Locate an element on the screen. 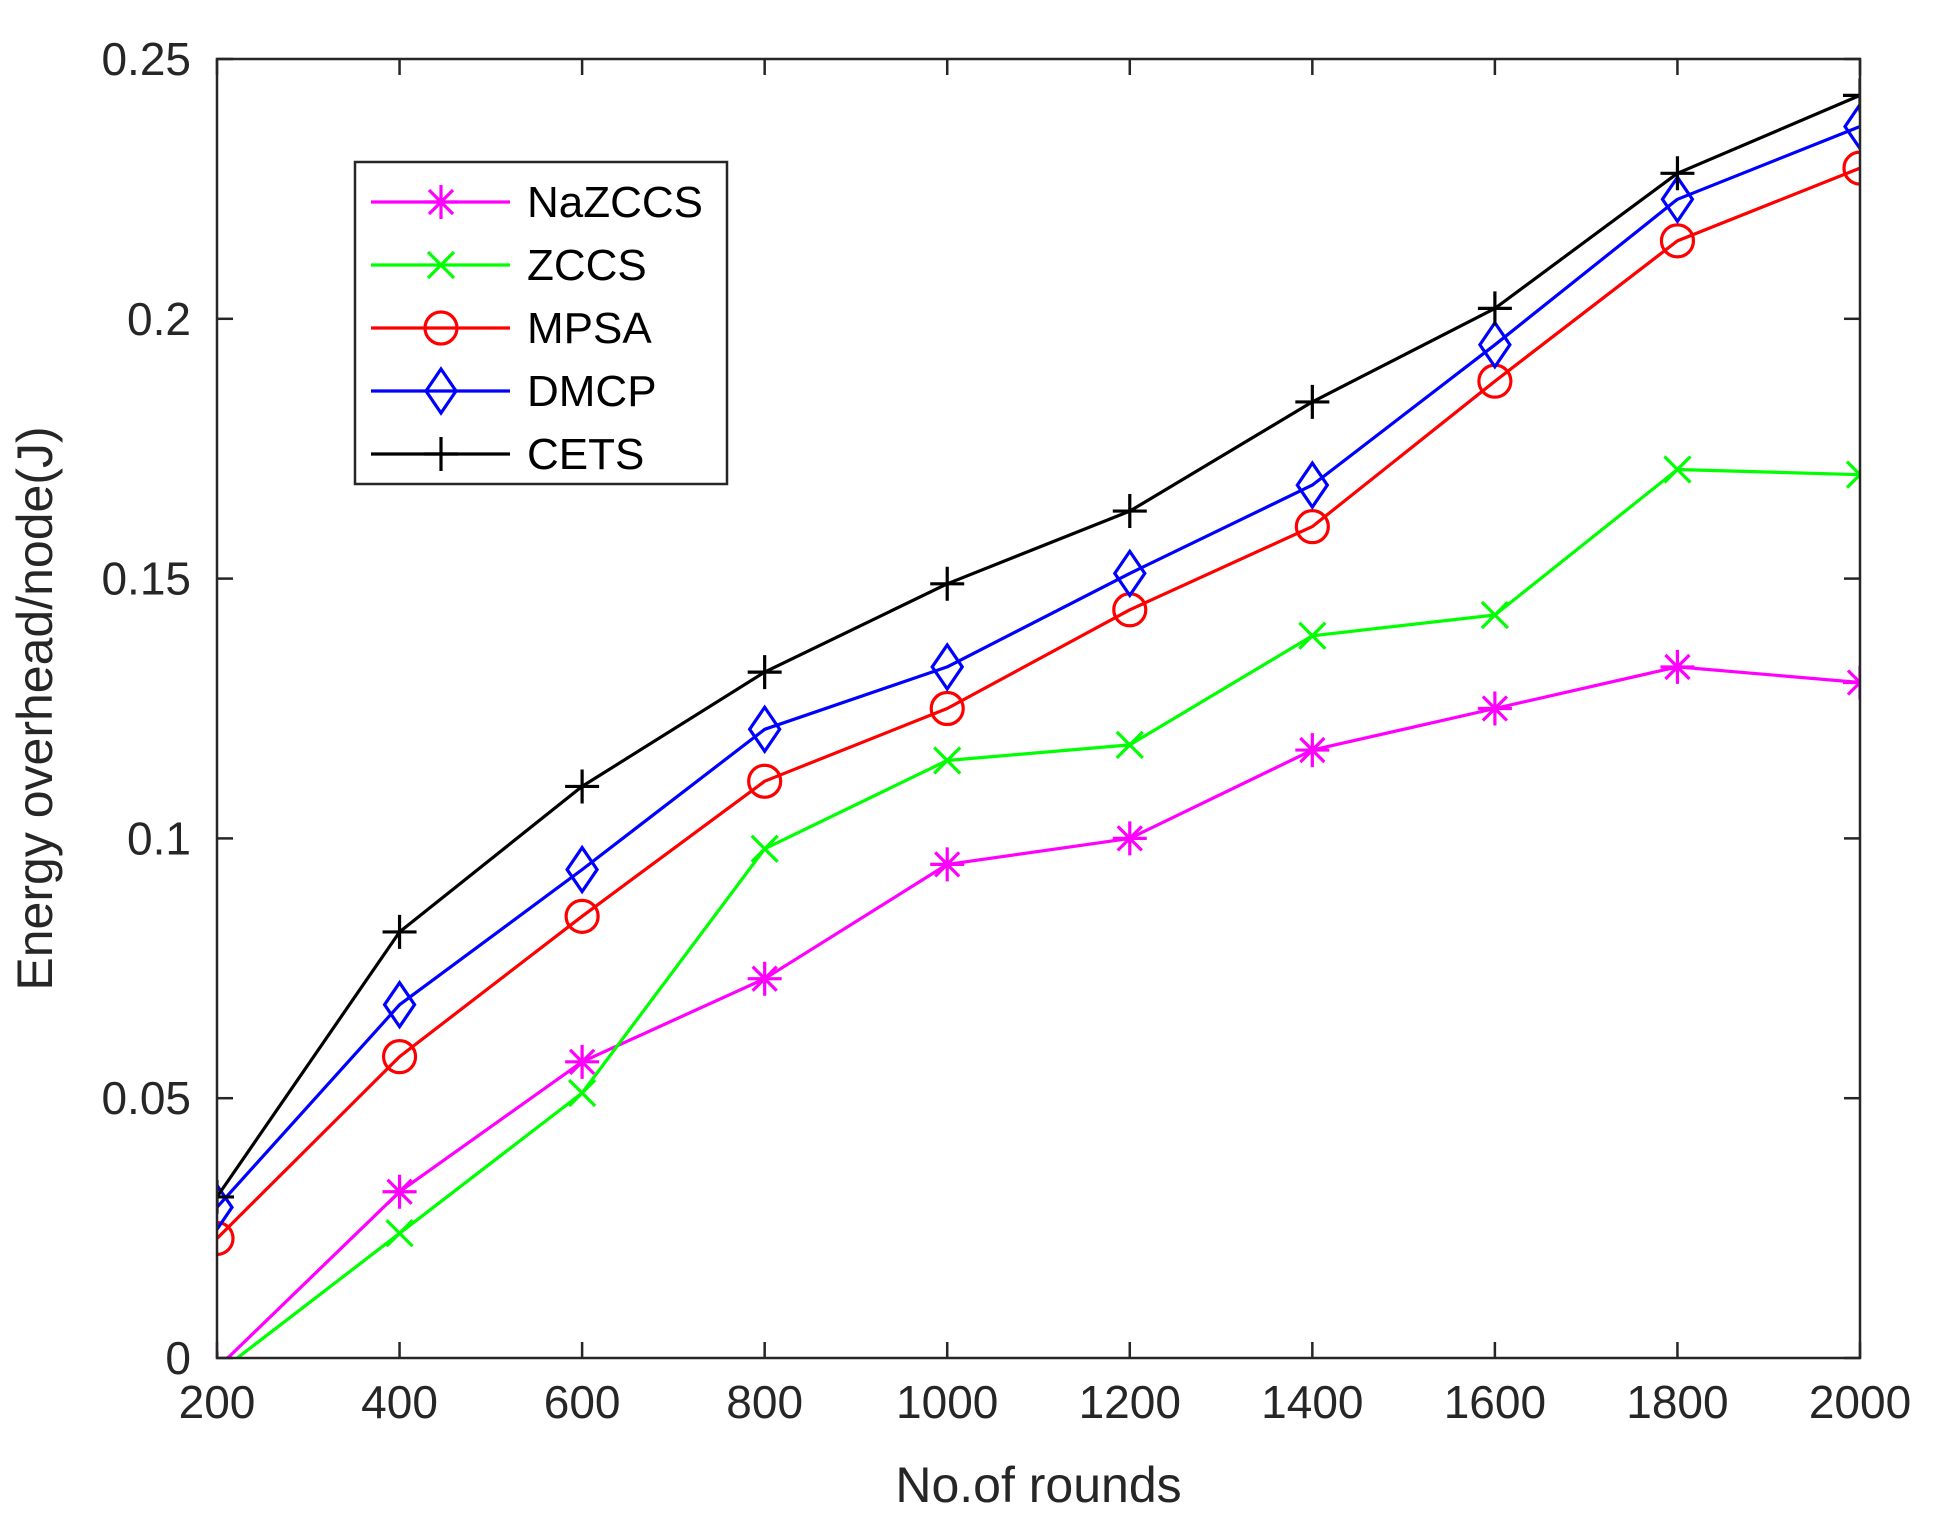  x-tick-label: 600 is located at coordinates (582, 1402).